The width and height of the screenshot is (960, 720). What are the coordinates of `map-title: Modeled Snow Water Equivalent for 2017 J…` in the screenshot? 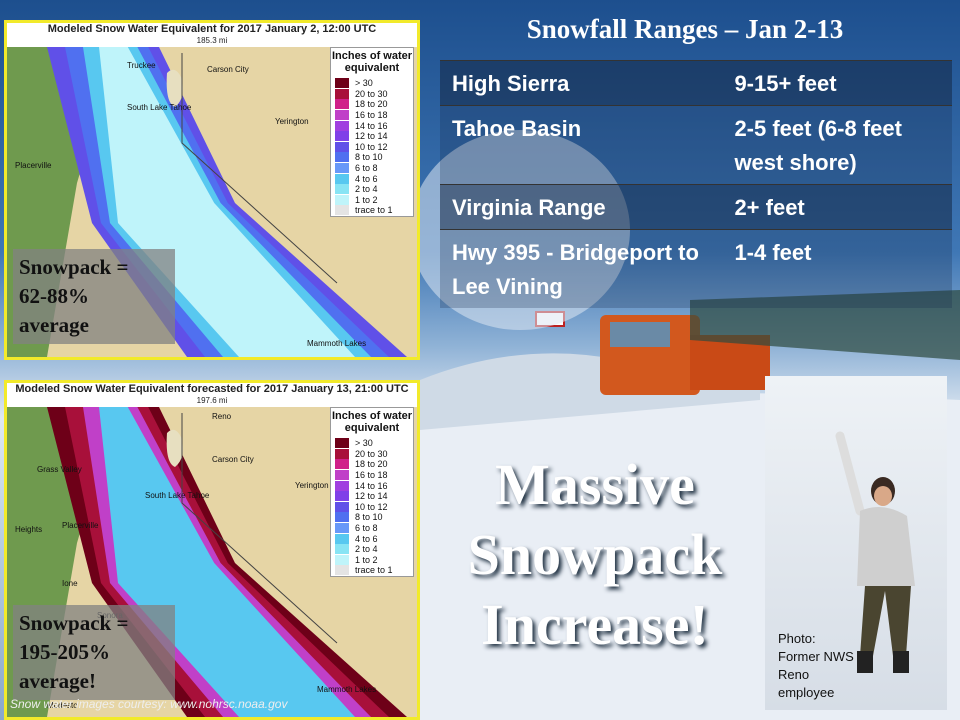 It's located at (212, 29).